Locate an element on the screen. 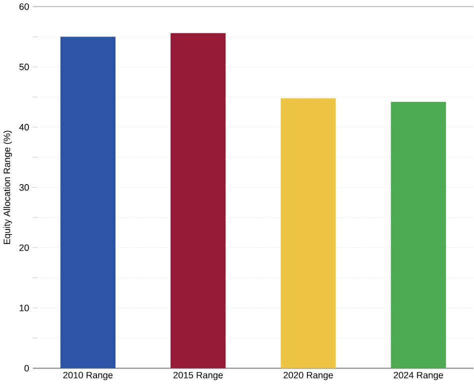  y-tick-label: 40 is located at coordinates (24, 127).